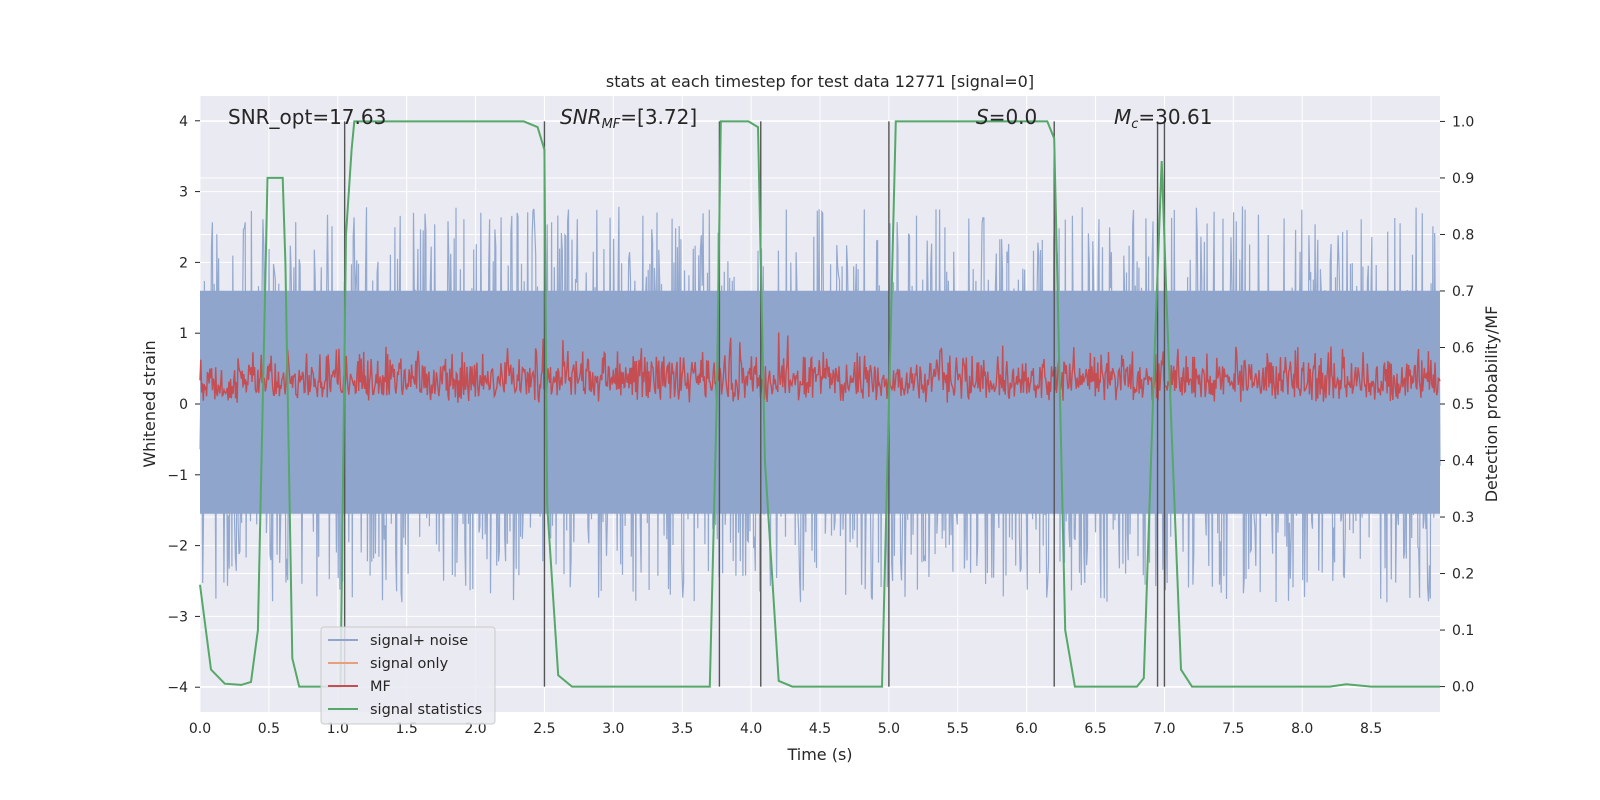 The image size is (1600, 800). I want to click on x-tick-label: 8.5, so click(1371, 729).